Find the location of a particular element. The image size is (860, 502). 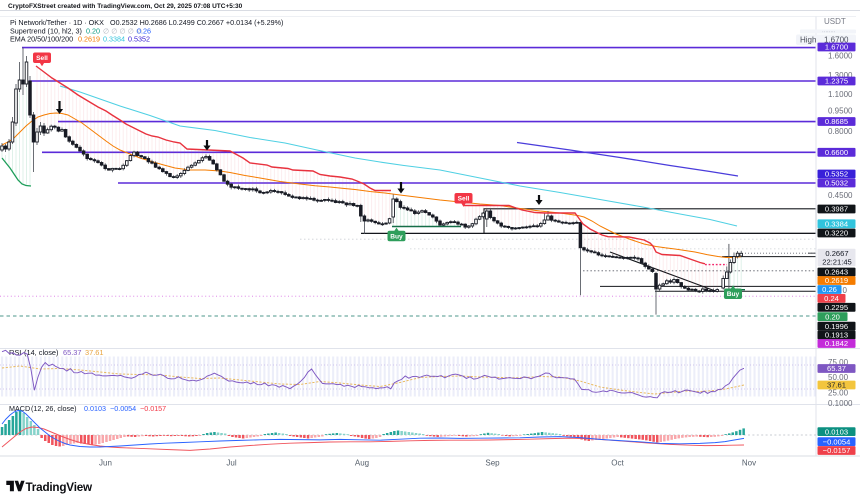

svg-text: 0.9500 is located at coordinates (840, 110).